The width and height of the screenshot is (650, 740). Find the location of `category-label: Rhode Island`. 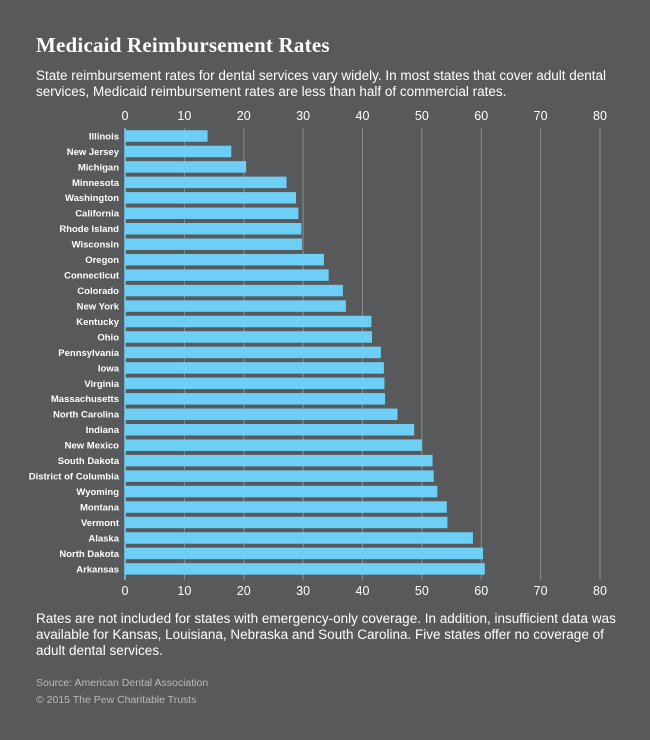

category-label: Rhode Island is located at coordinates (89, 229).